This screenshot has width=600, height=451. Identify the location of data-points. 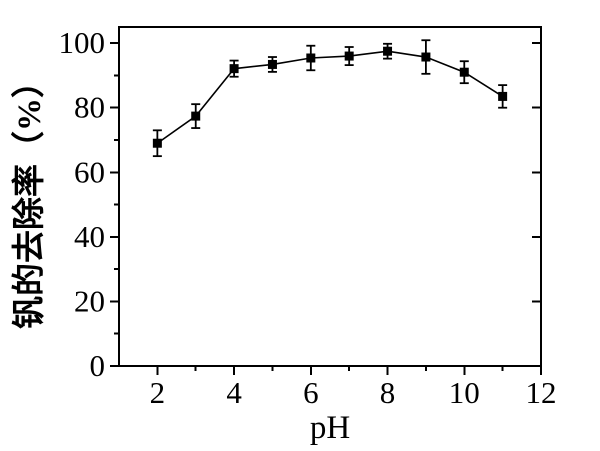
(330, 97).